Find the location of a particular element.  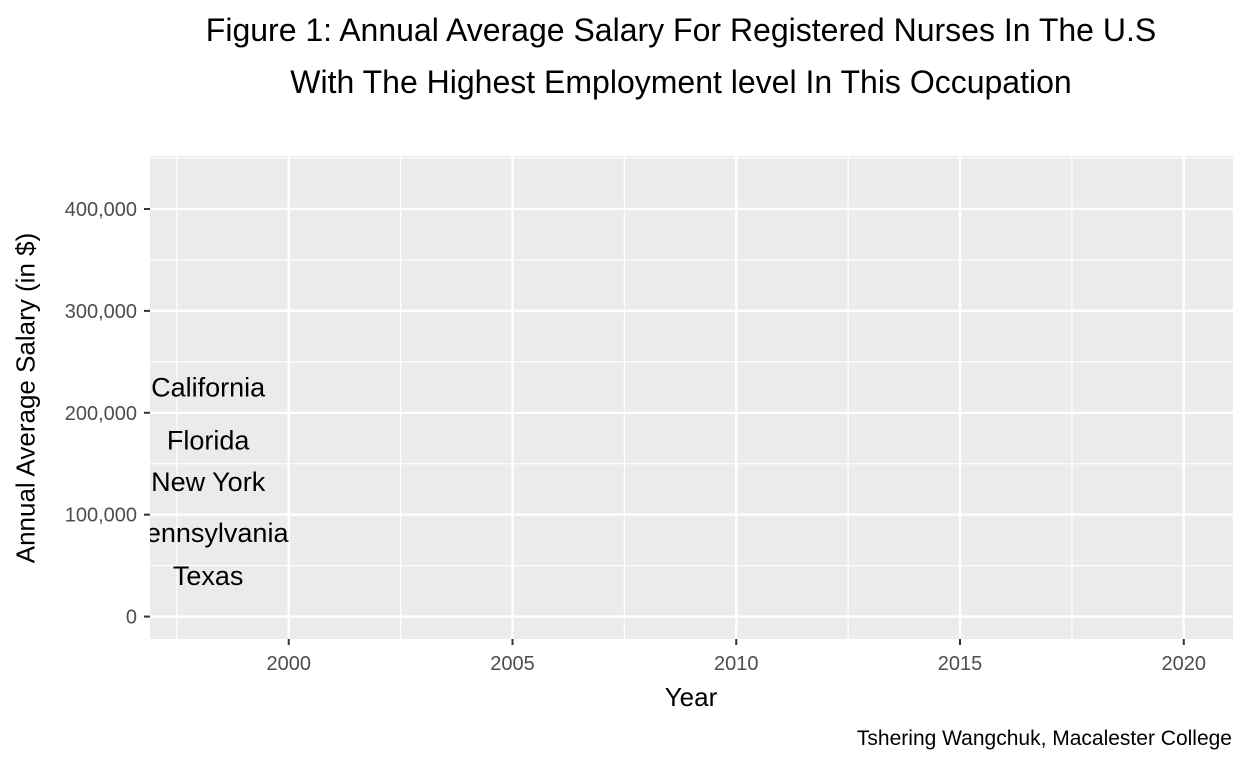

state-label: New York is located at coordinates (208, 482).